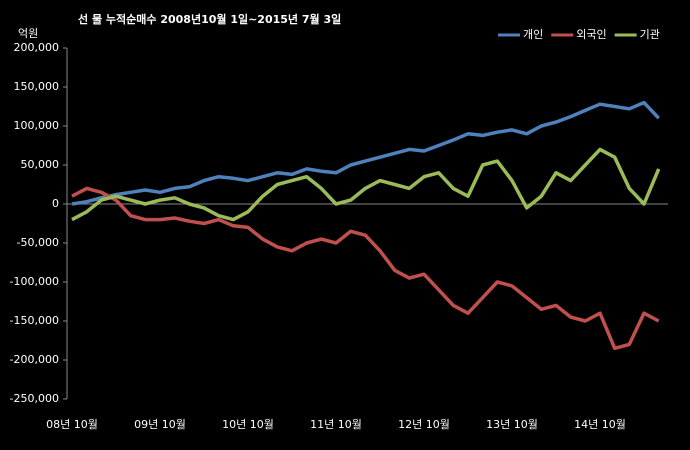  What do you see at coordinates (55, 203) in the screenshot?
I see `y-tick-label: 0` at bounding box center [55, 203].